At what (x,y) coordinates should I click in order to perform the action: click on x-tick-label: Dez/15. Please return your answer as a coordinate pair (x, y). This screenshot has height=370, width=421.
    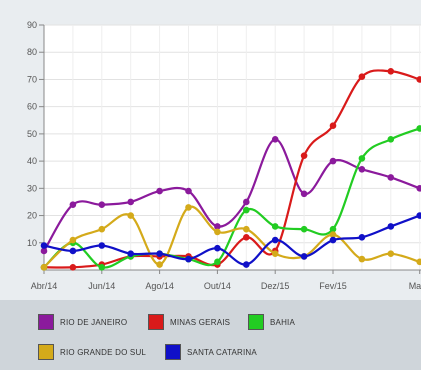
    Looking at the image, I should click on (275, 286).